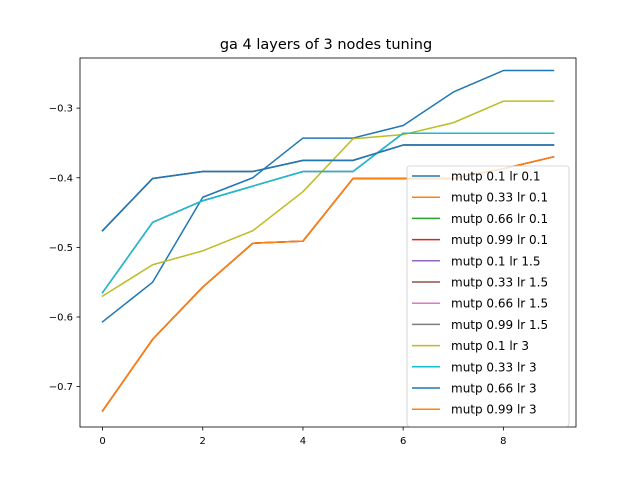 This screenshot has height=484, width=640. What do you see at coordinates (303, 441) in the screenshot?
I see `x-tick-label: 4` at bounding box center [303, 441].